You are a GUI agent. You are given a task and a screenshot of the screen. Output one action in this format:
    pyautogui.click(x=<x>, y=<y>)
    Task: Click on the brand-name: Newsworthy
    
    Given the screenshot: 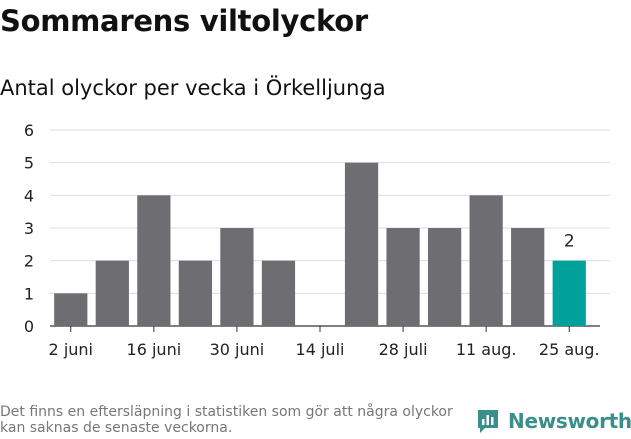 What is the action you would take?
    pyautogui.click(x=569, y=421)
    